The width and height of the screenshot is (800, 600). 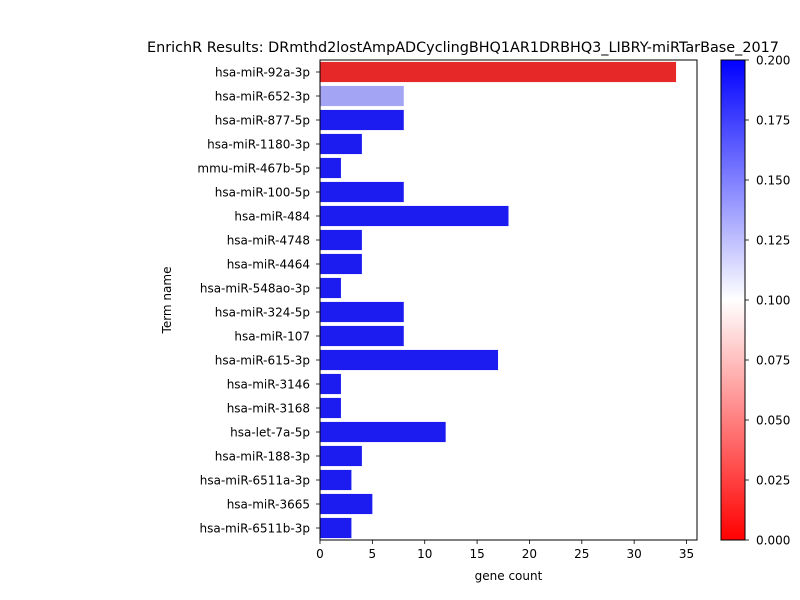 I want to click on bar-hsa-miR-92a-3p, so click(x=498, y=72).